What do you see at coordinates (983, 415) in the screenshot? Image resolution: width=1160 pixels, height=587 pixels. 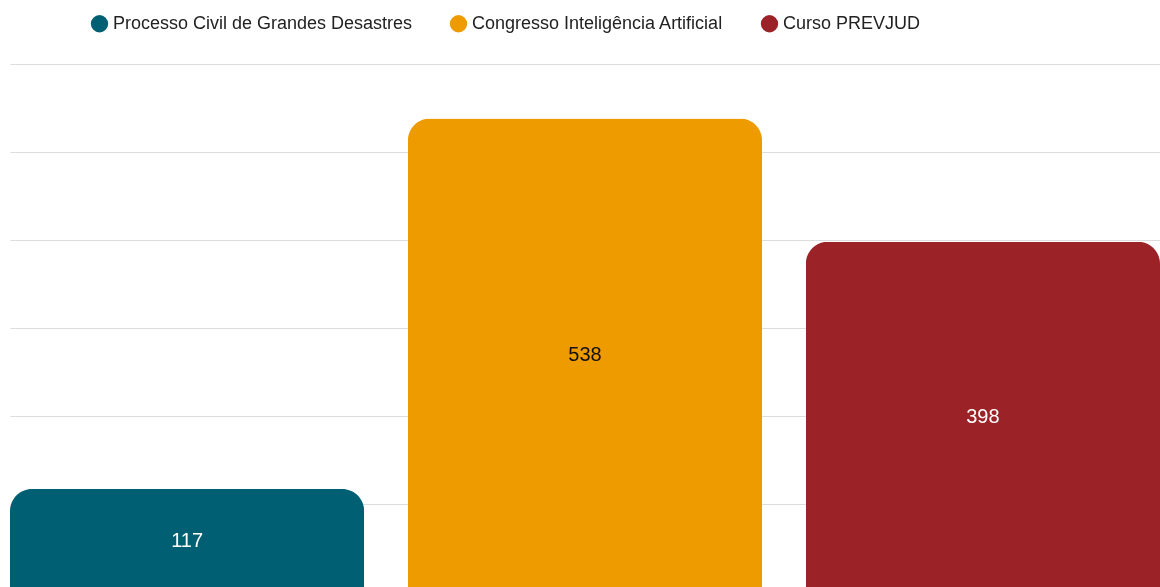 I see `data-label: 398` at bounding box center [983, 415].